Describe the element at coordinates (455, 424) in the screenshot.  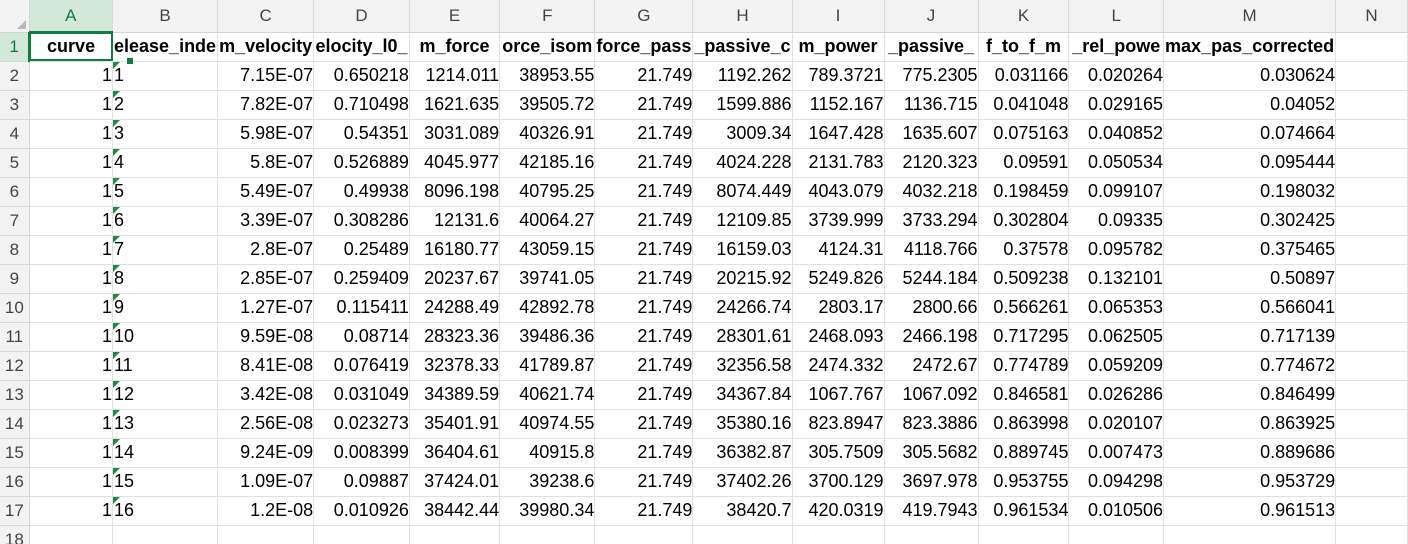
I see `cell-e14: 35401.91` at that location.